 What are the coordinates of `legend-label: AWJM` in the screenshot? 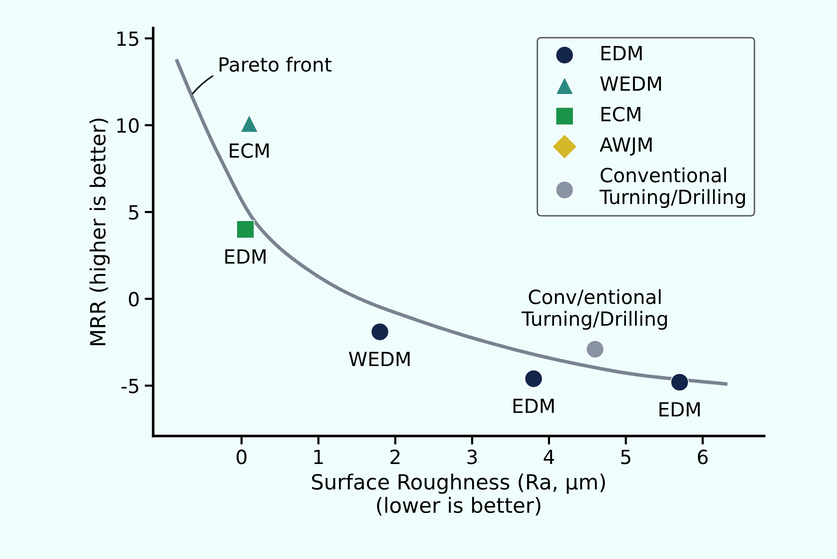 It's located at (626, 147).